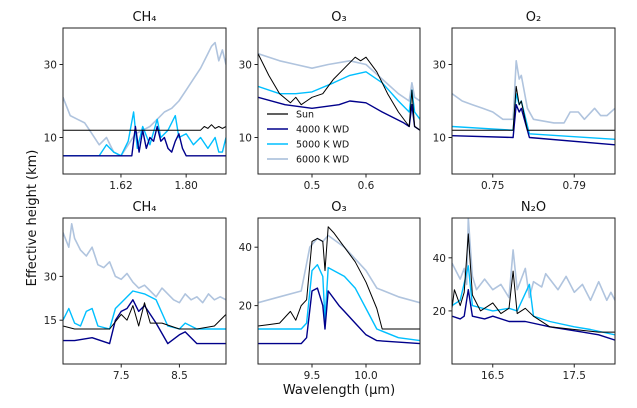  I want to click on legend-item: 4000 K WD, so click(308, 130).